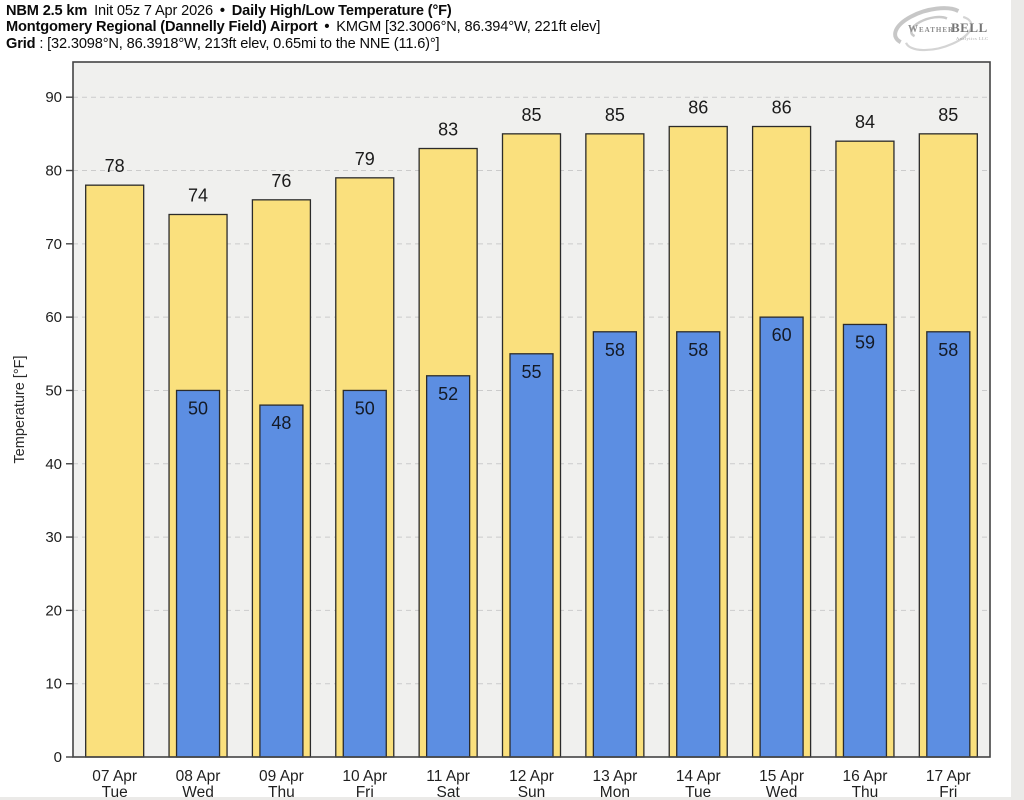 The height and width of the screenshot is (800, 1024). I want to click on y-tick-label: 20, so click(53, 610).